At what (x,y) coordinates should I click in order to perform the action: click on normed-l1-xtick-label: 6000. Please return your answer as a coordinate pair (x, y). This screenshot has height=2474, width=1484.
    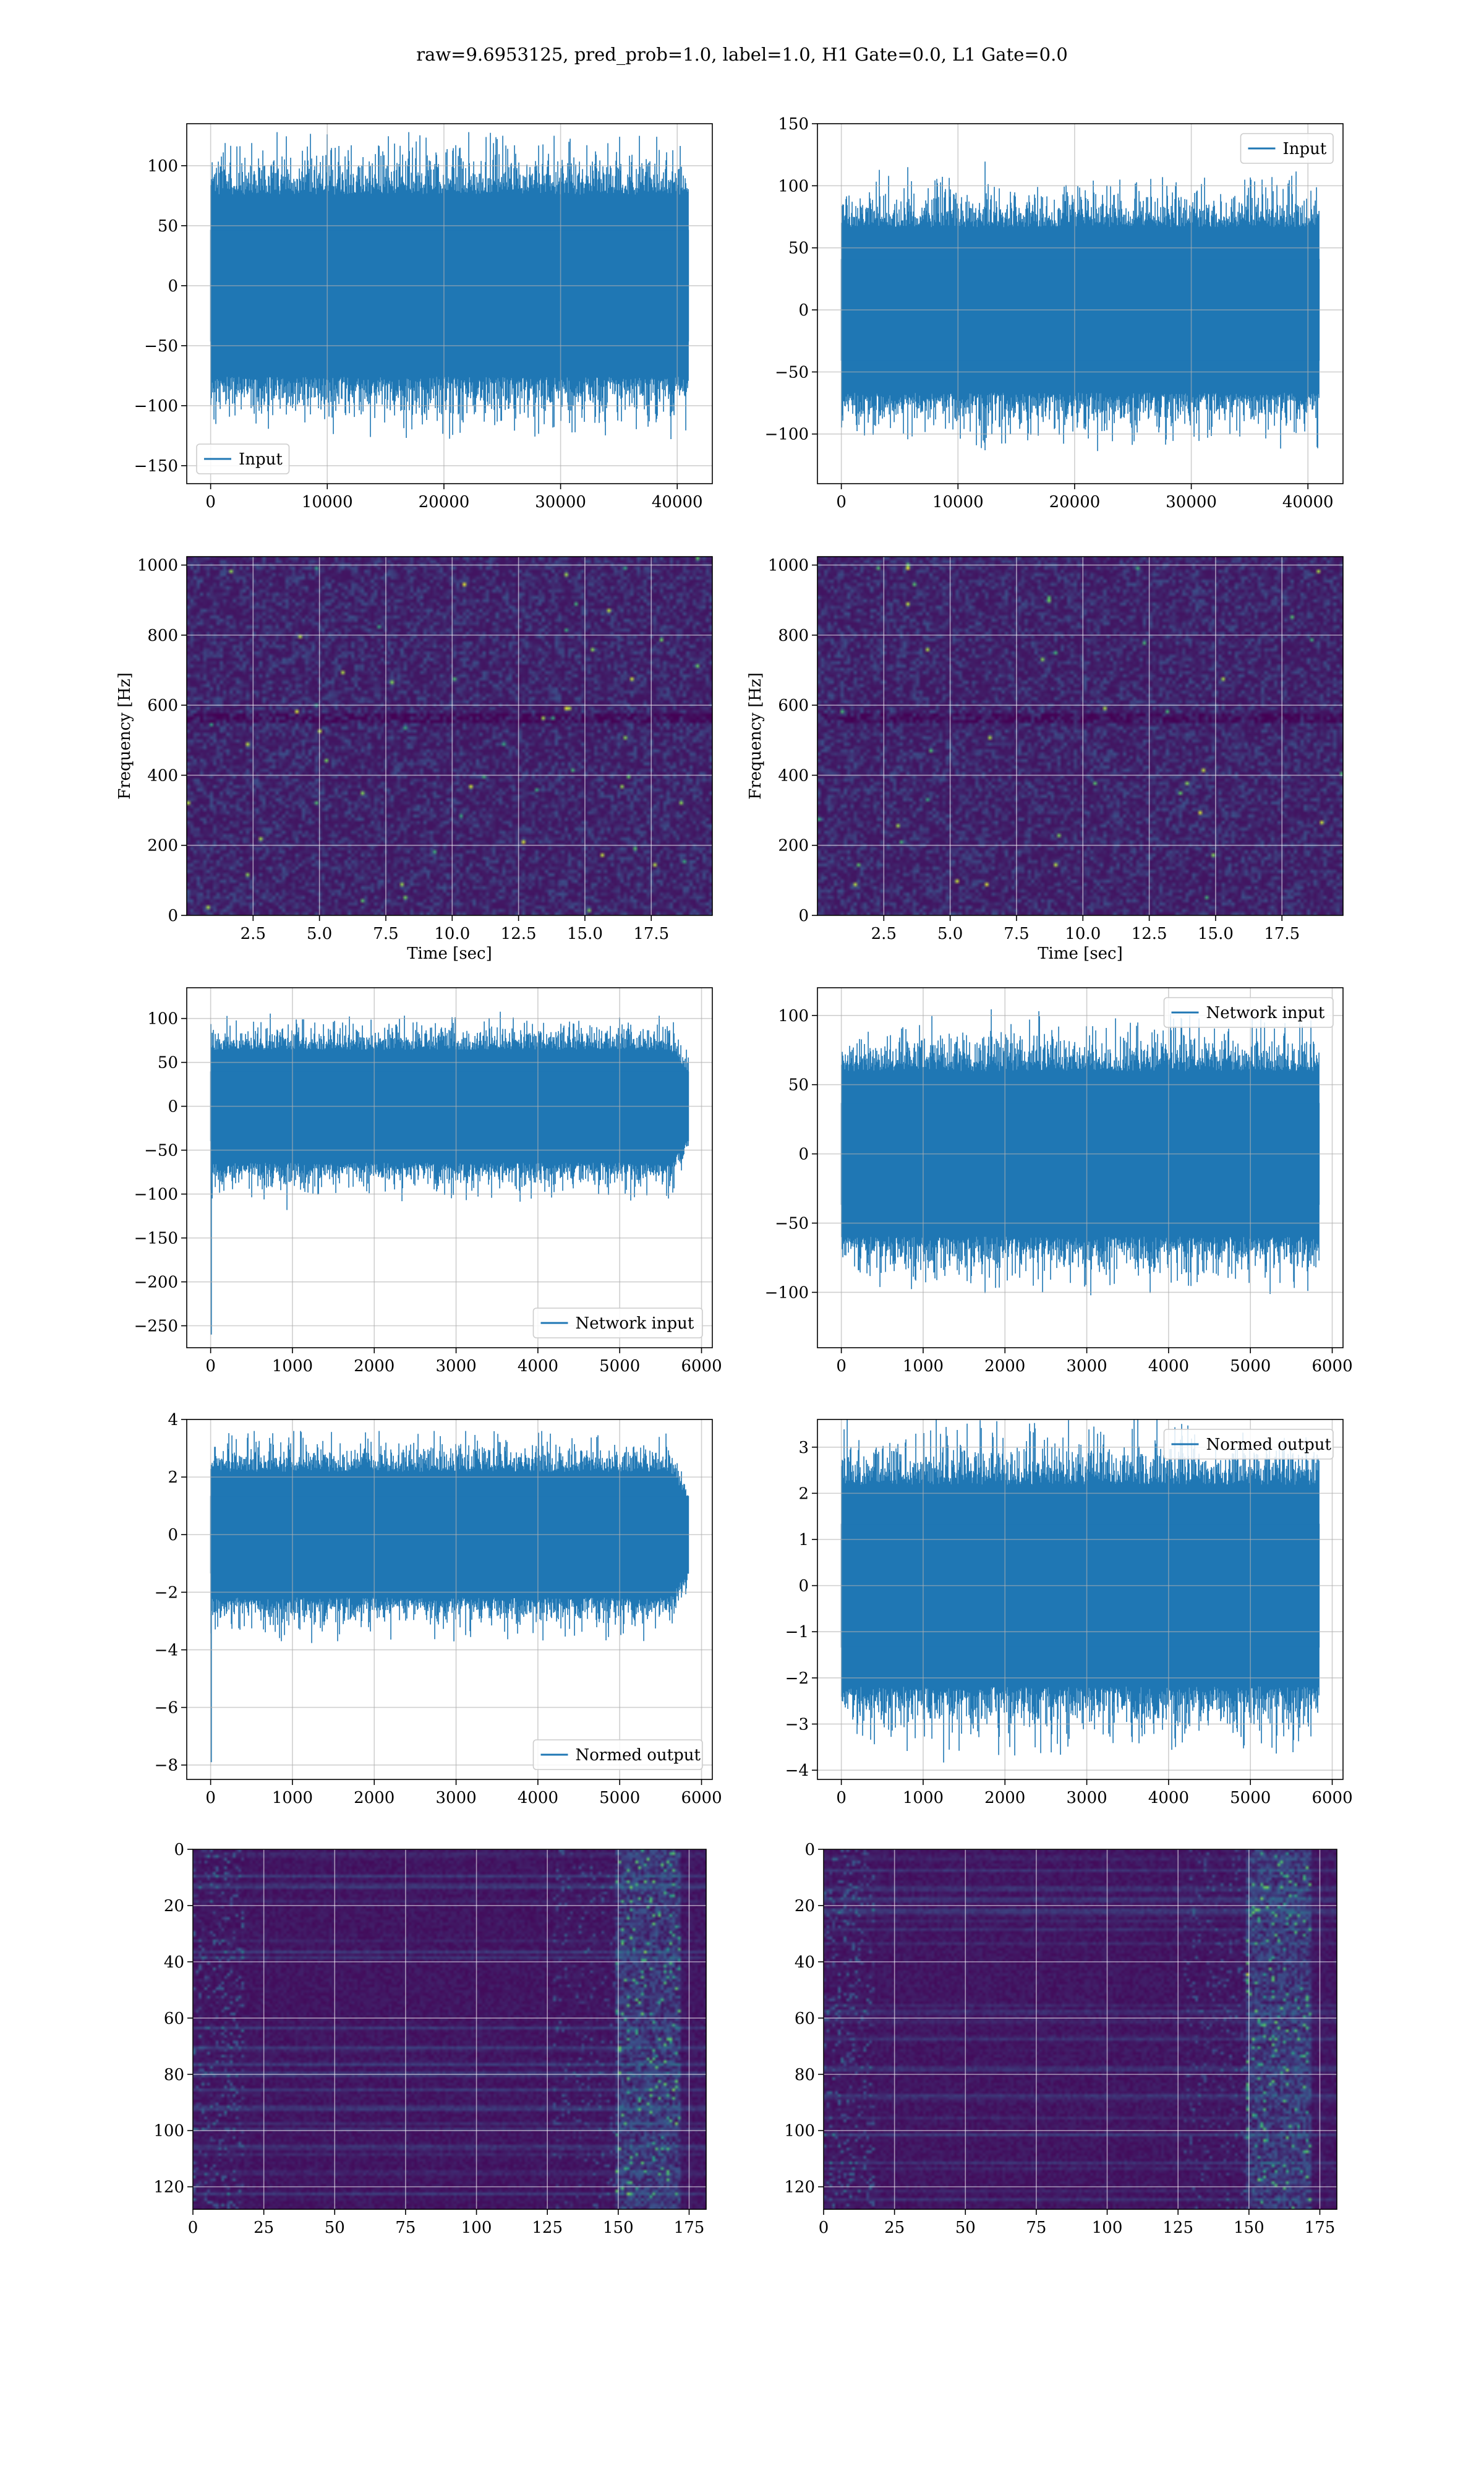
    Looking at the image, I should click on (1331, 1798).